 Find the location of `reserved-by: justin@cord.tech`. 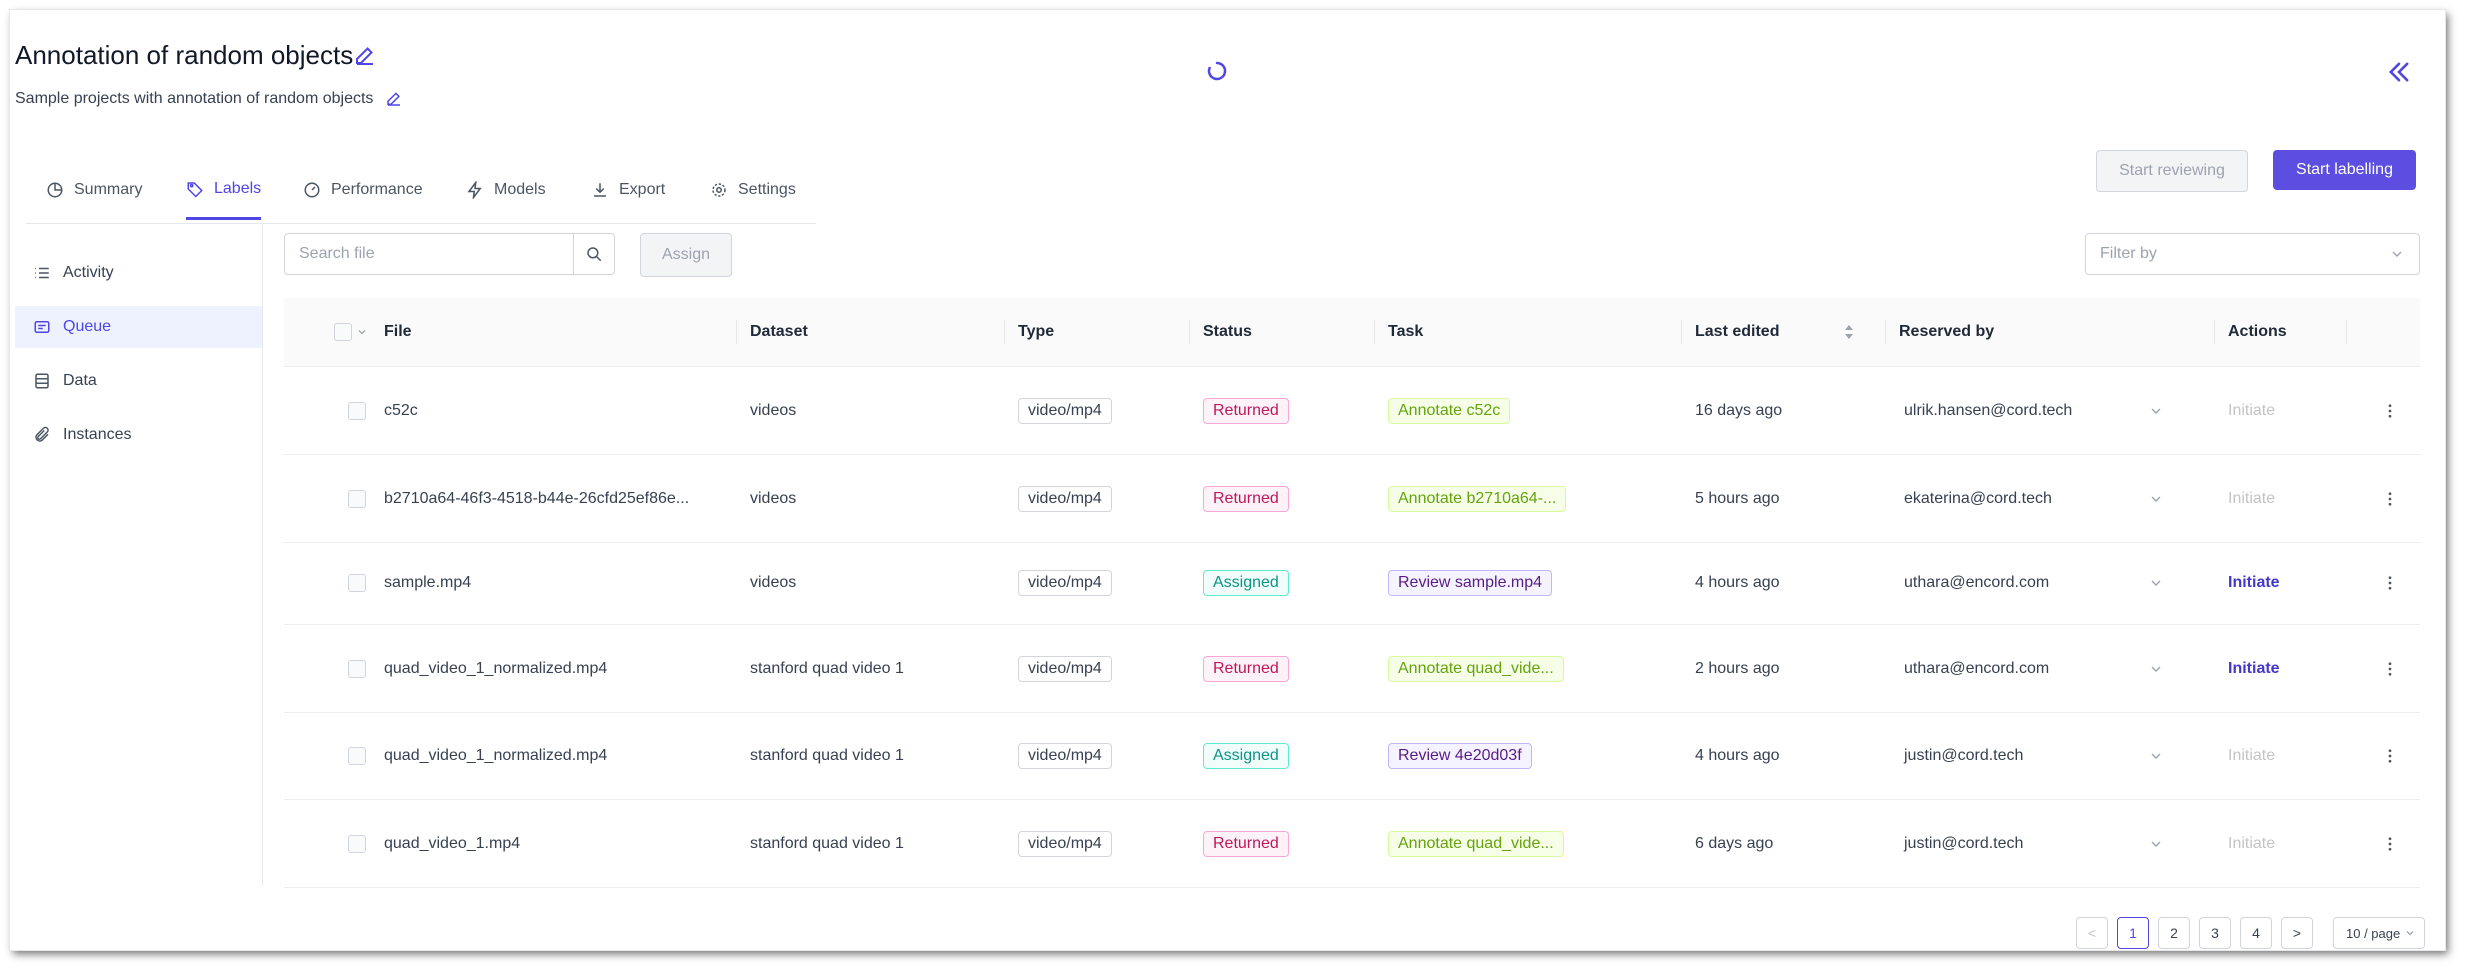

reserved-by: justin@cord.tech is located at coordinates (1964, 843).